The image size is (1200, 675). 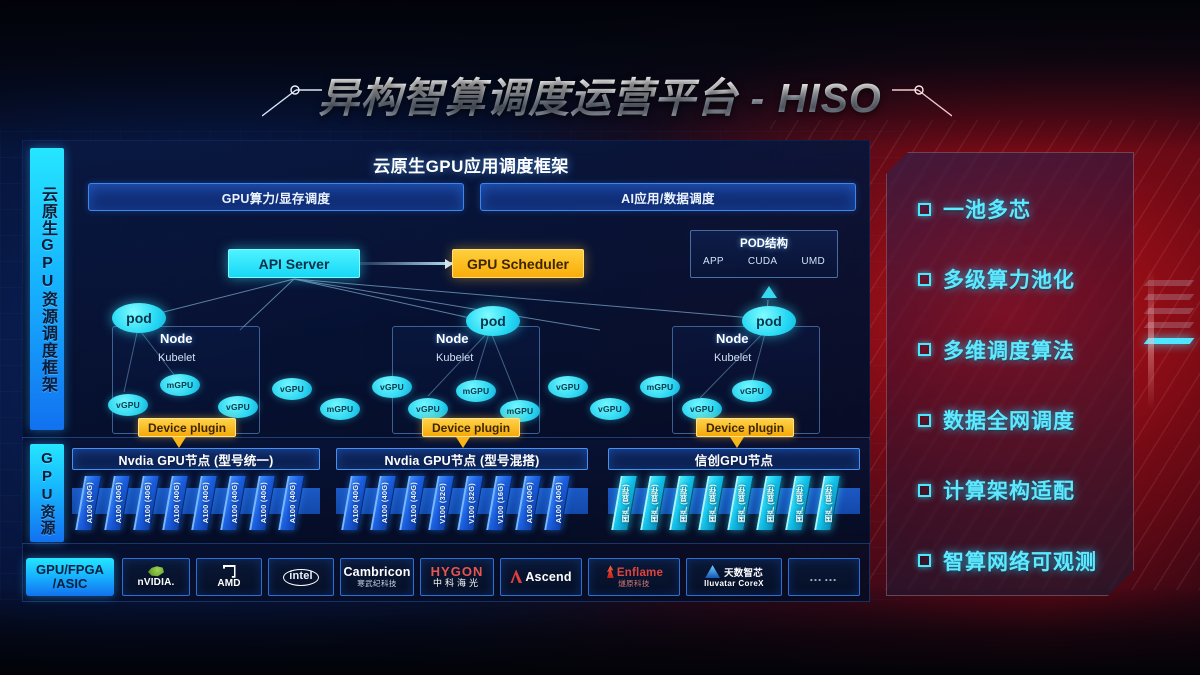 What do you see at coordinates (70, 577) in the screenshot?
I see `sidebar-item-gpu-fpga-asic: GPU/FPGA /ASIC` at bounding box center [70, 577].